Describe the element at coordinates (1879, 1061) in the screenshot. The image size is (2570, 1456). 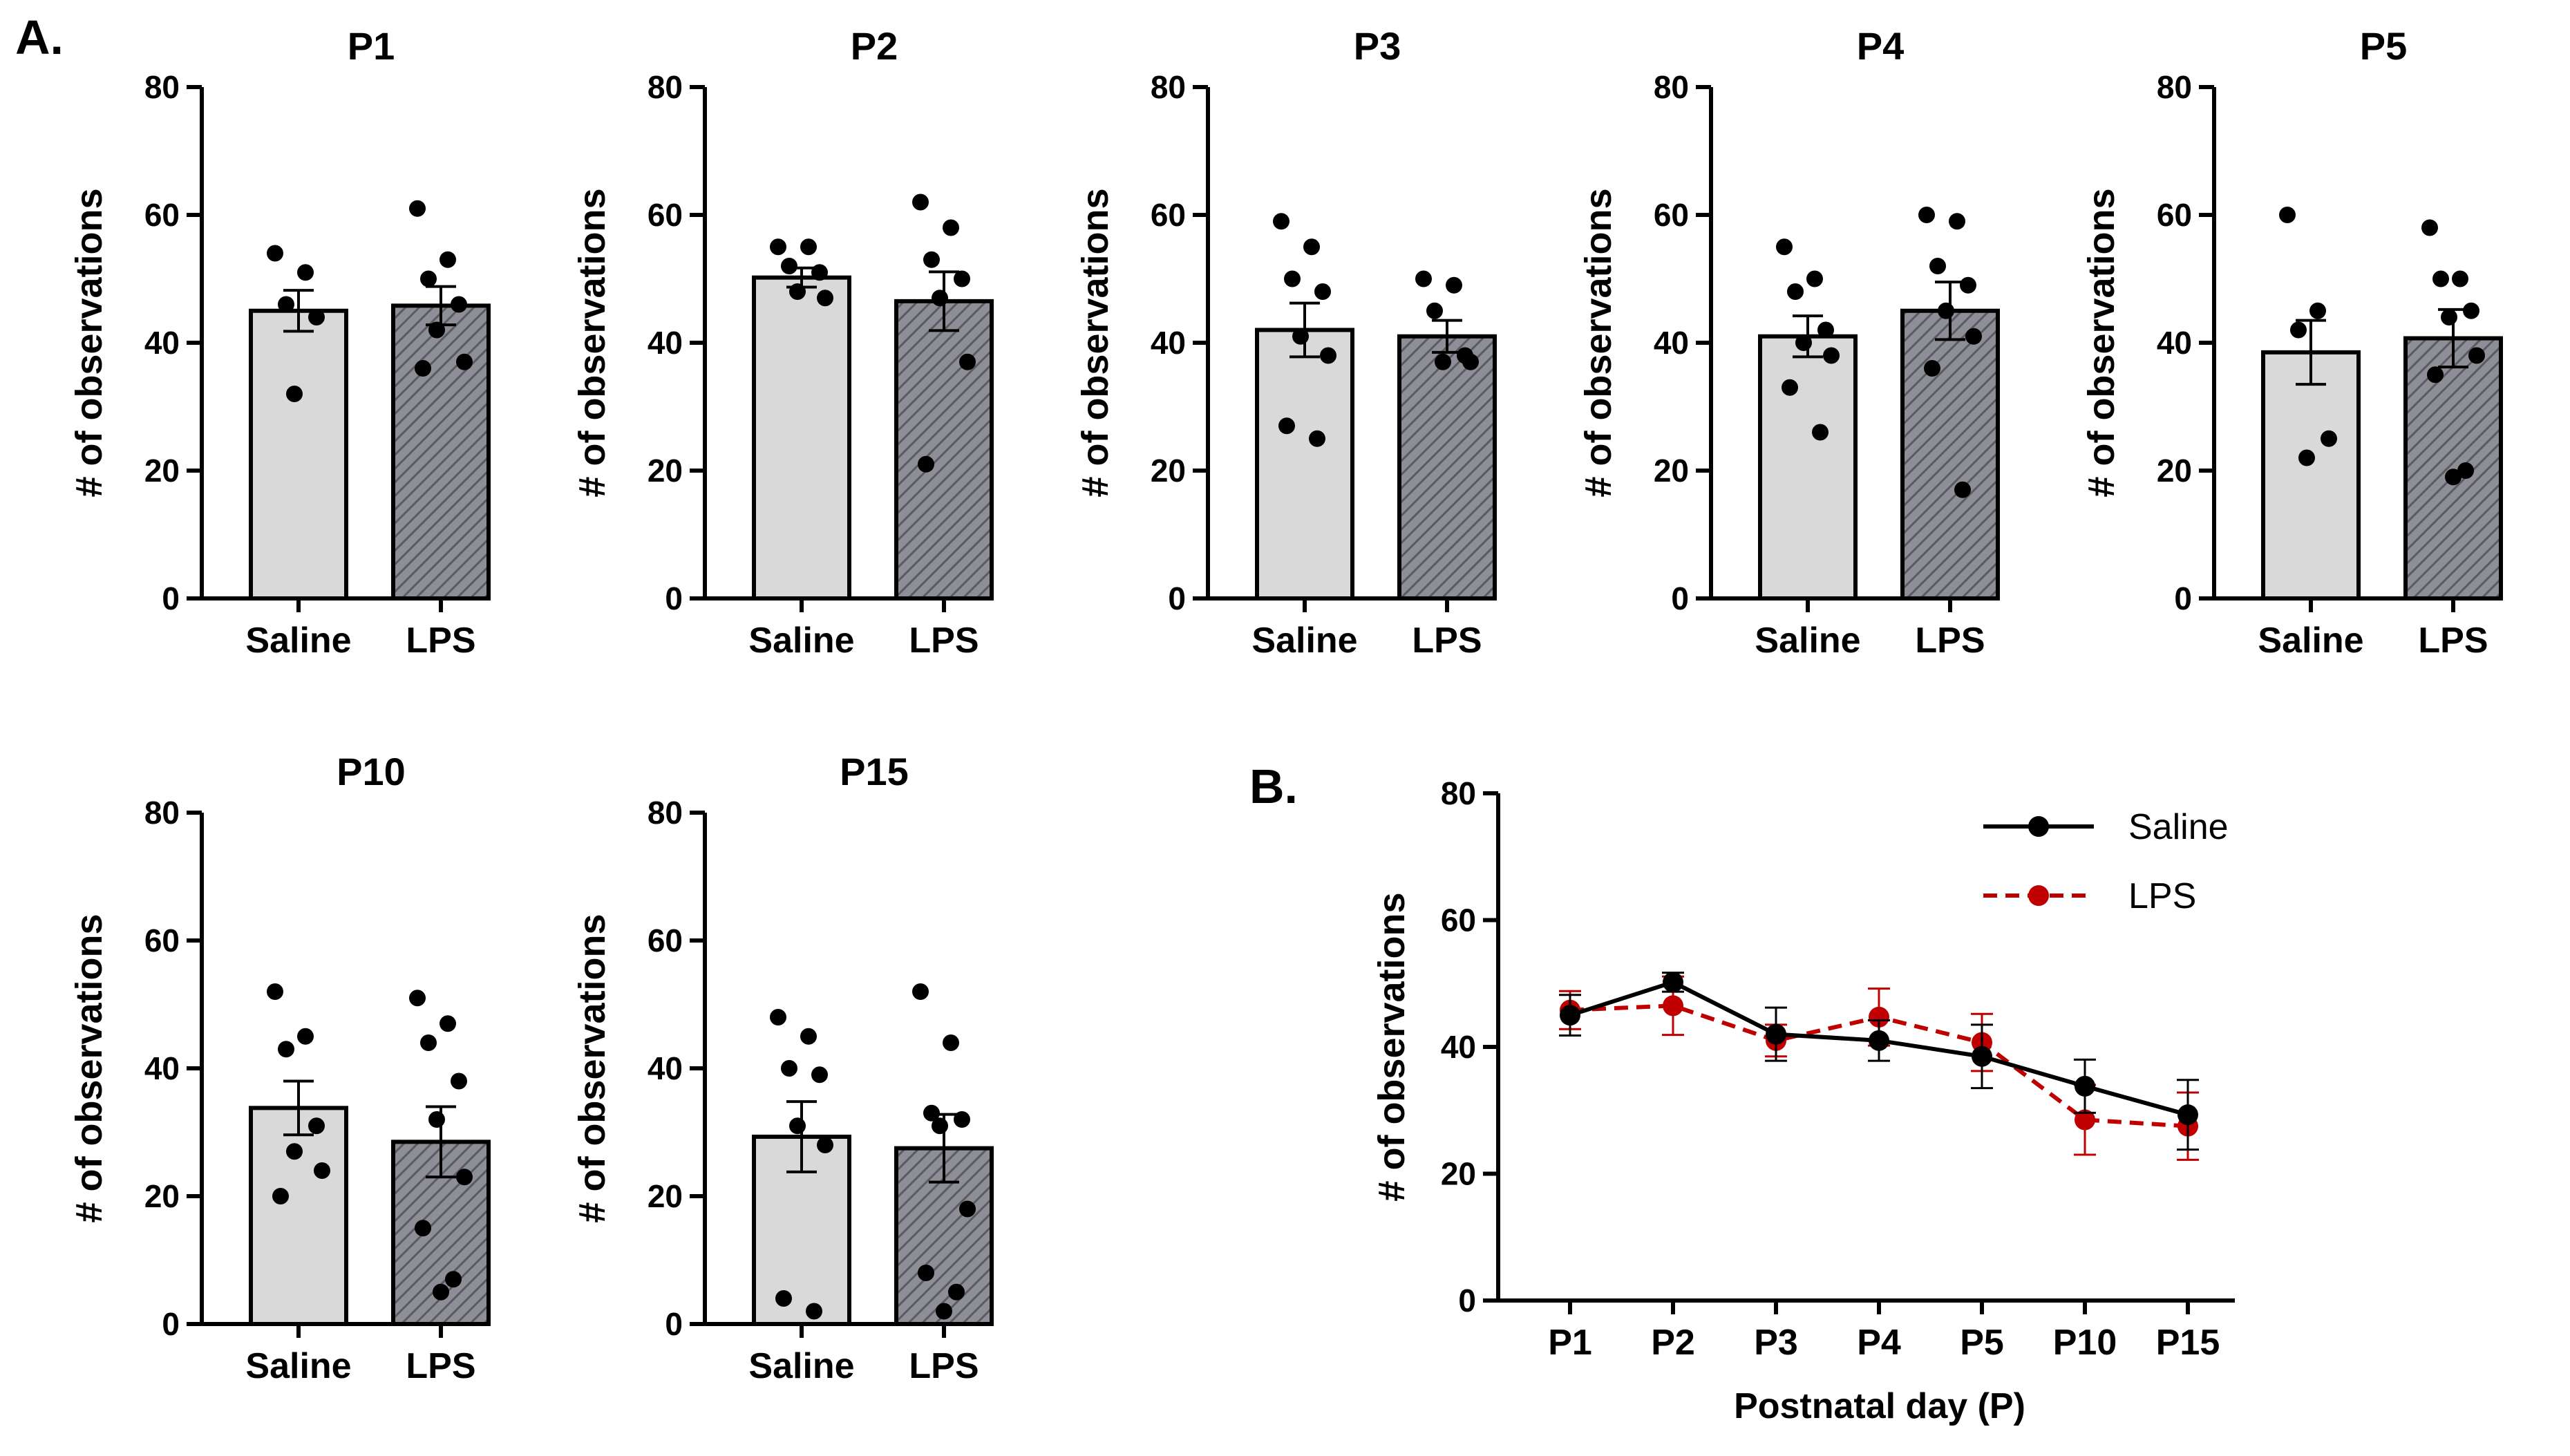
I see `series-saline` at that location.